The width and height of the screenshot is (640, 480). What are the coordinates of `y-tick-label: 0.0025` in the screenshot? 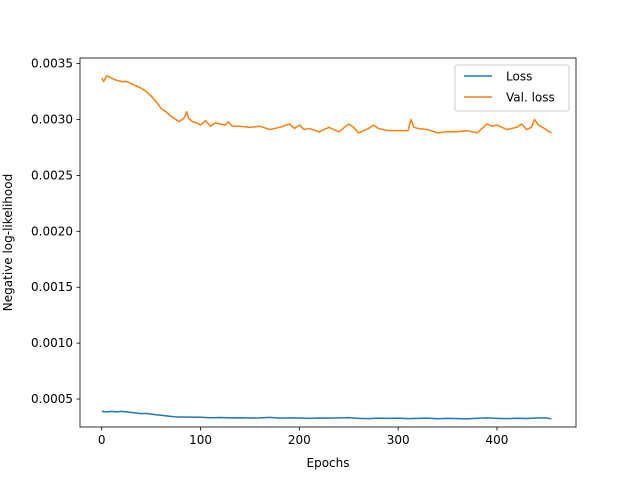 It's located at (52, 175).